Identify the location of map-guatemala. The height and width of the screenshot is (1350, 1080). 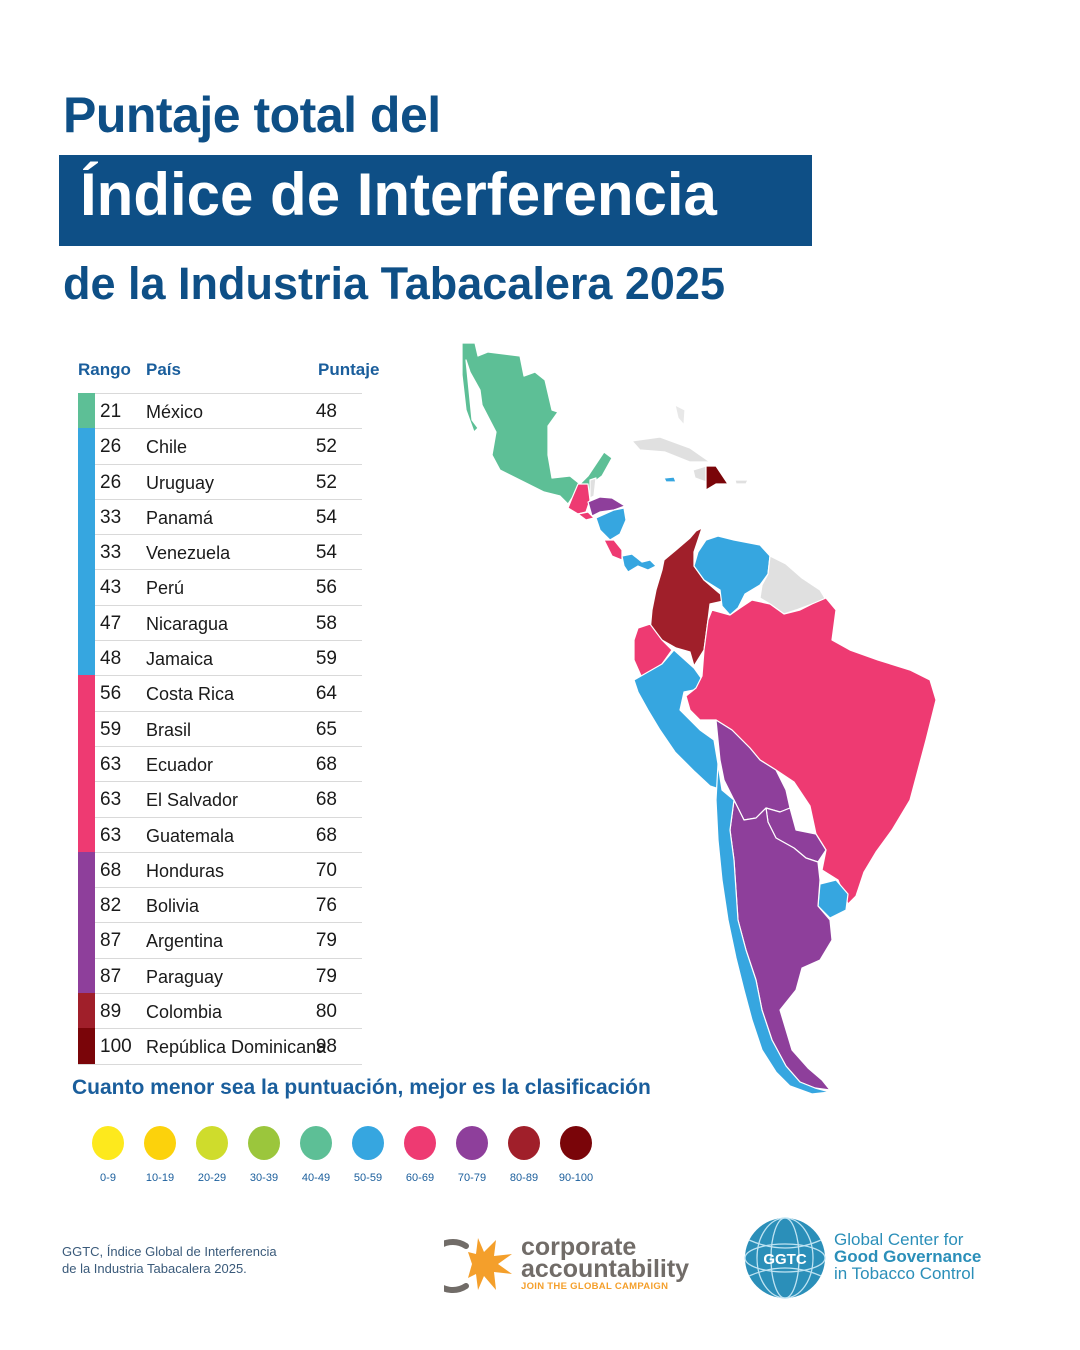
(579, 499).